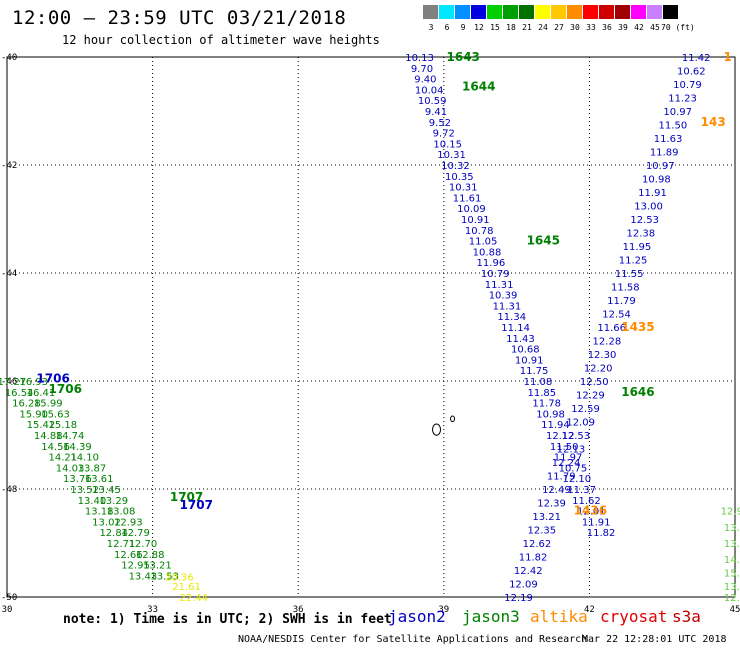  I want to click on wave-height-label: 16.93, so click(33, 382).